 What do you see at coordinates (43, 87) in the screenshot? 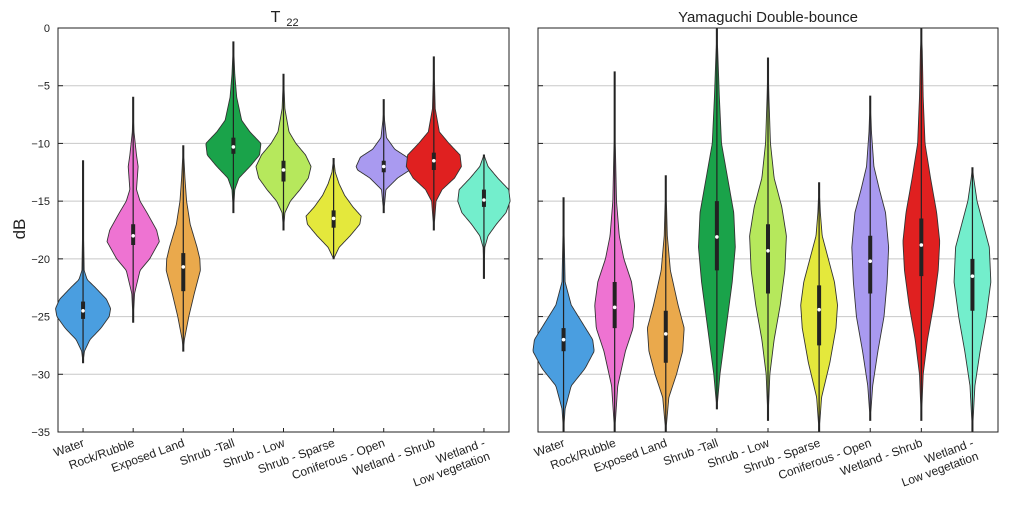
I see `y-tick-label: −5` at bounding box center [43, 87].